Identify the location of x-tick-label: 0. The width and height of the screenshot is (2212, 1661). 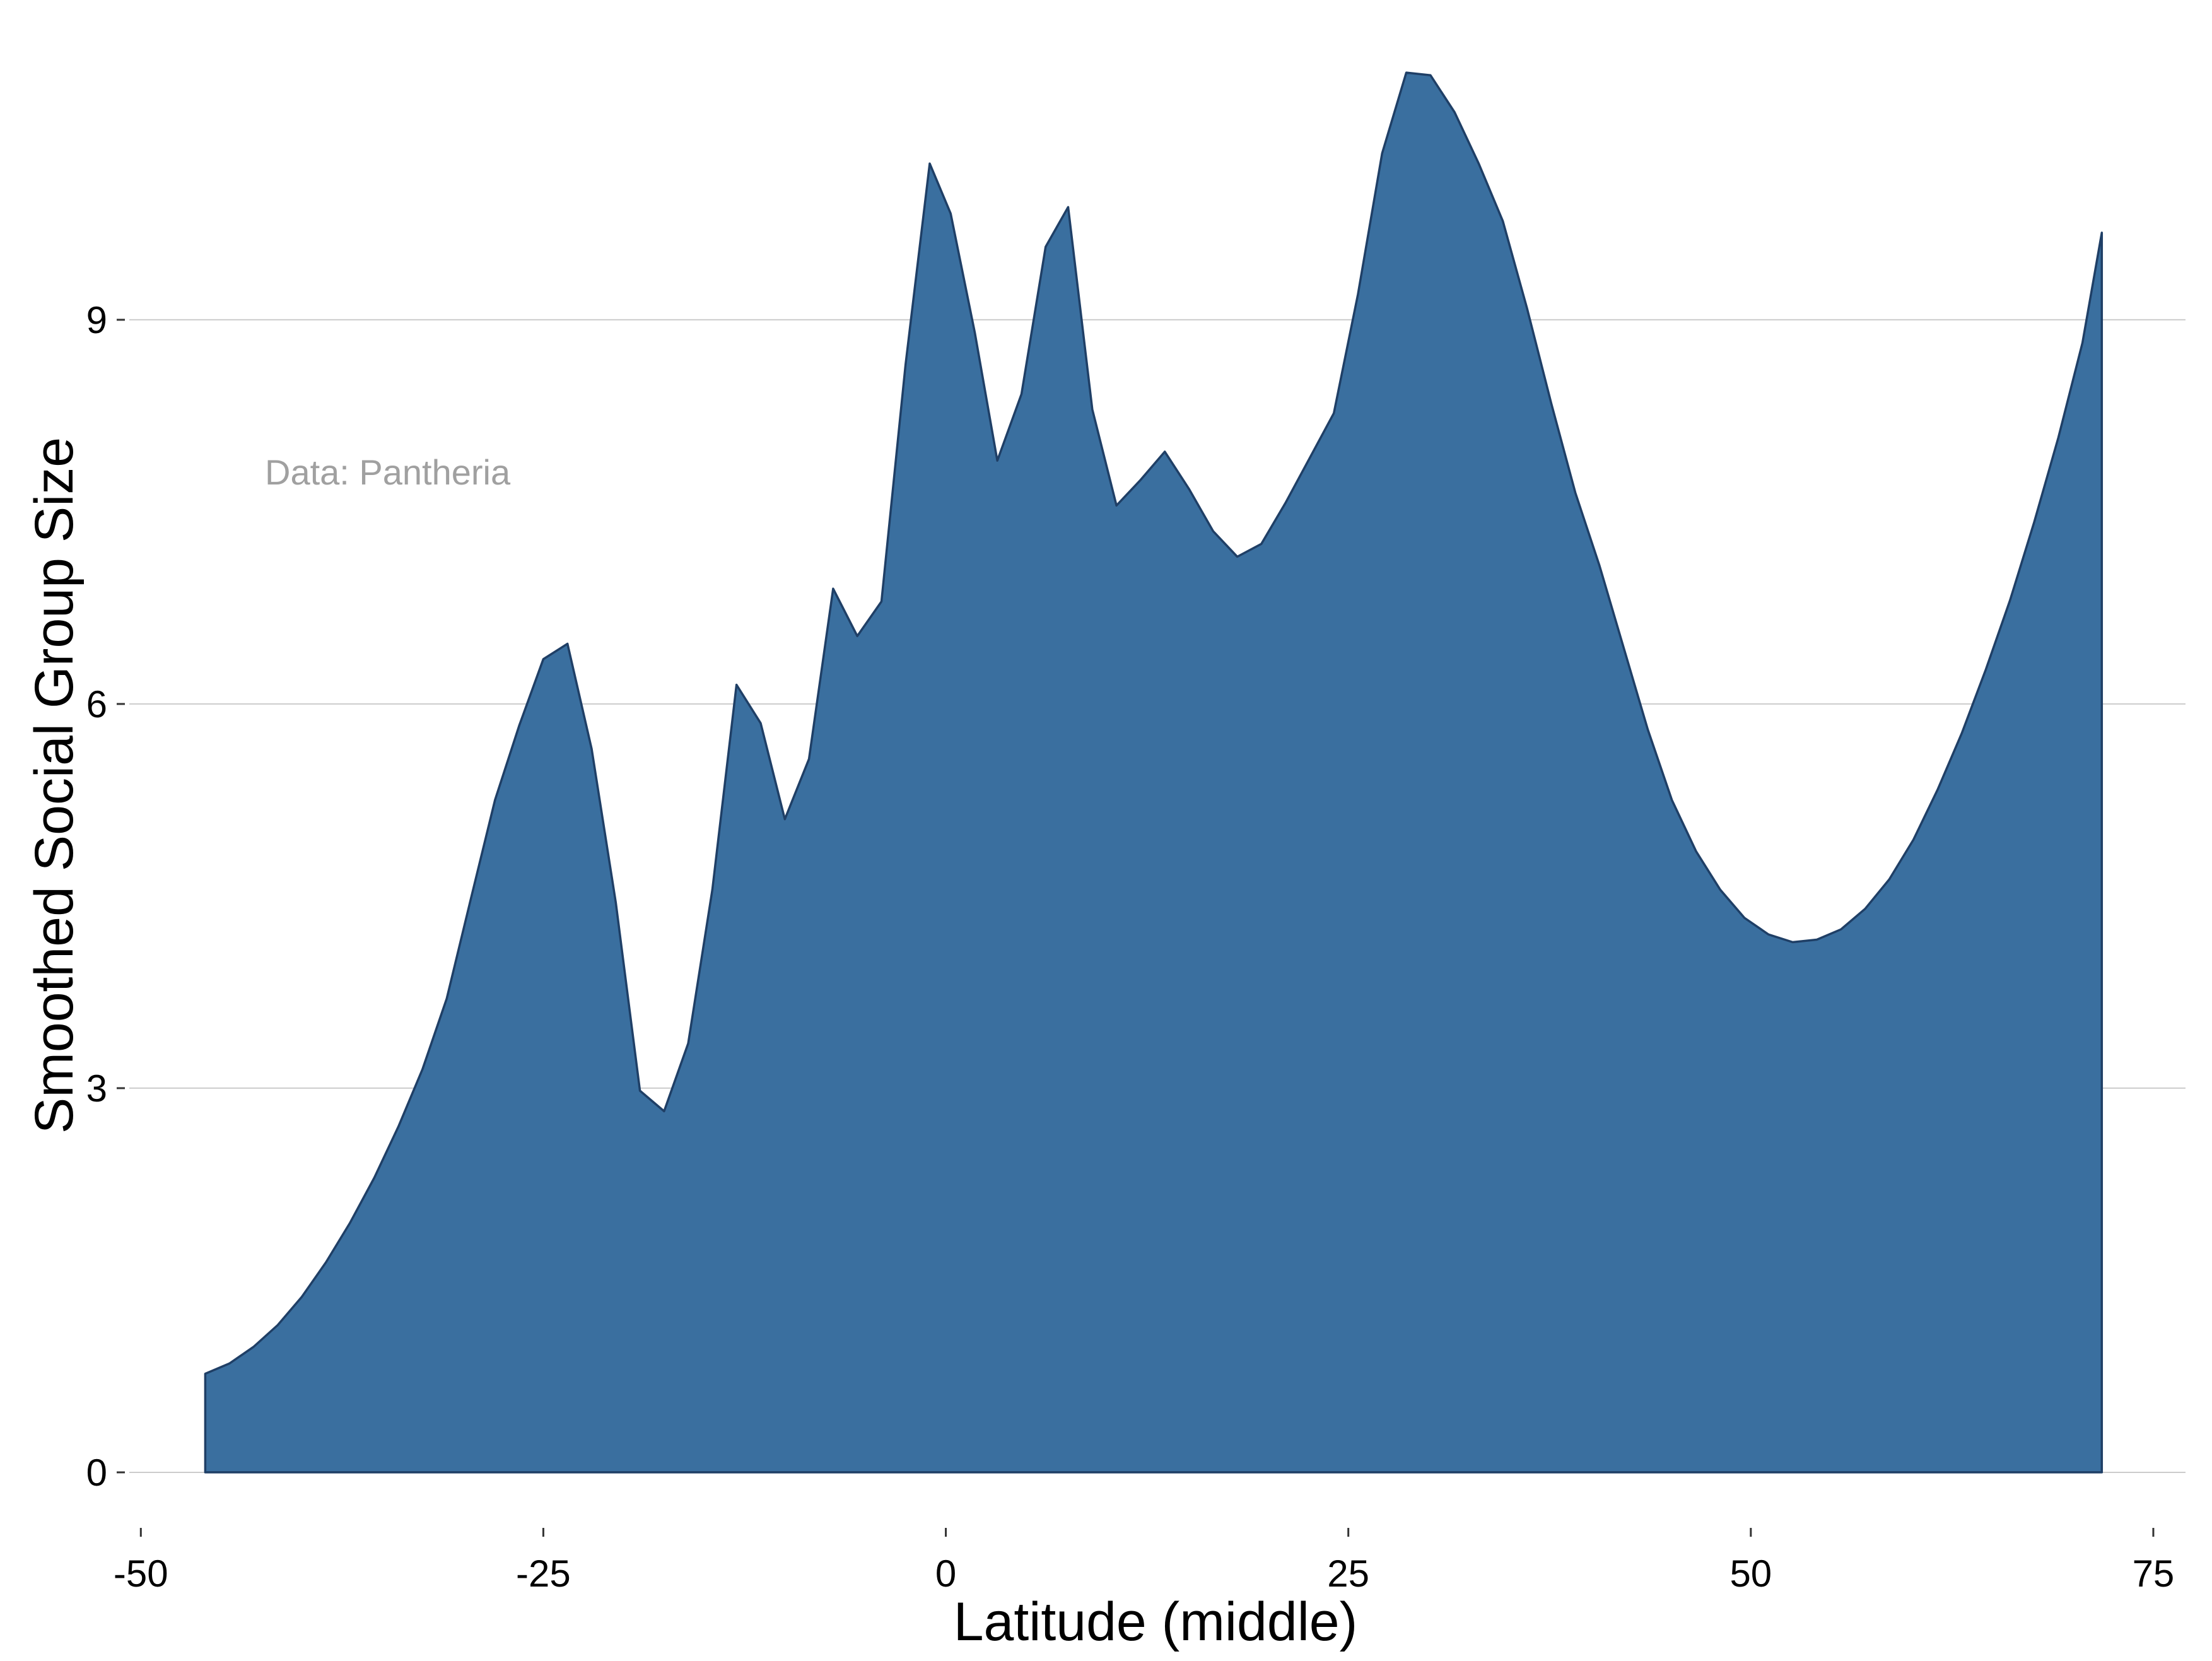
(945, 1573).